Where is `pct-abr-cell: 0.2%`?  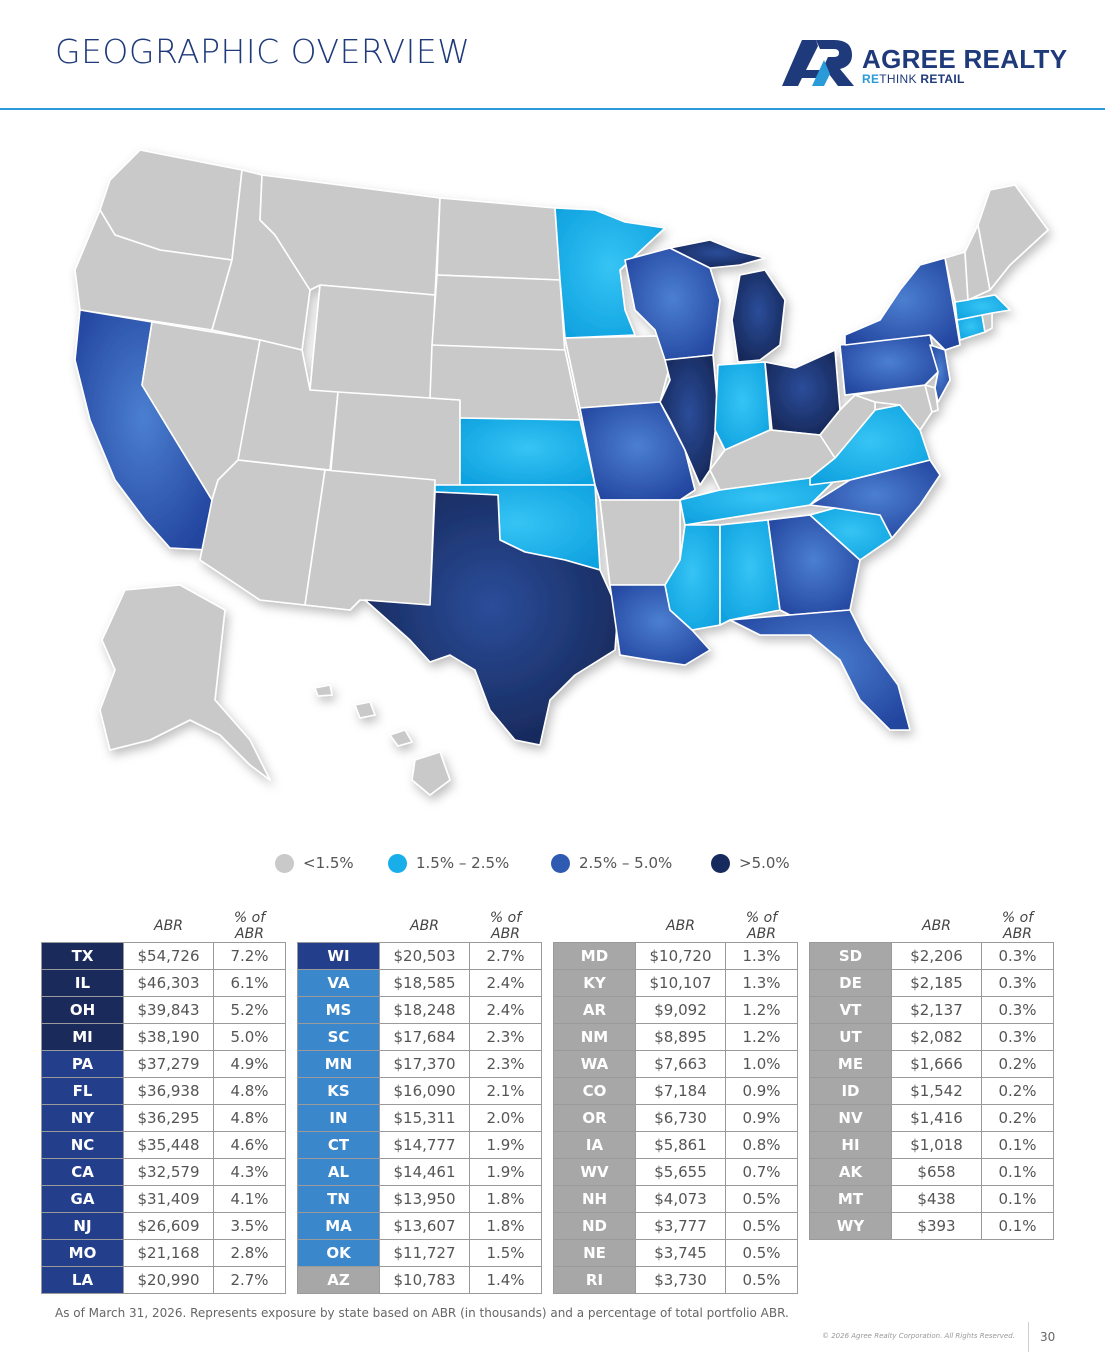
pct-abr-cell: 0.2% is located at coordinates (1017, 1064).